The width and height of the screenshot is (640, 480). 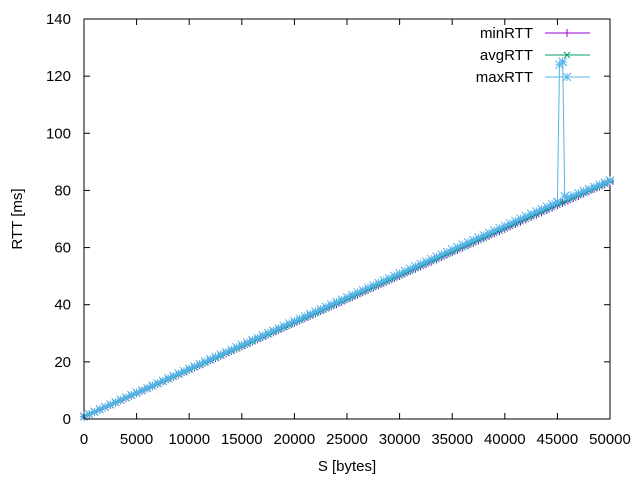 I want to click on x-tick-label: 40000, so click(x=505, y=439).